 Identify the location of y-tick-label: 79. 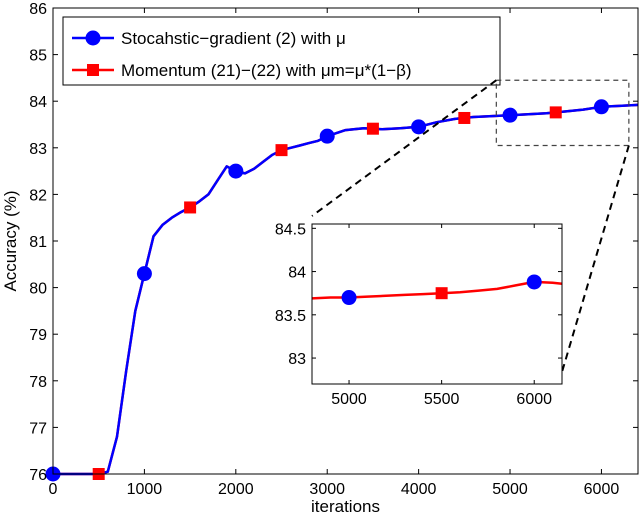
(38, 335).